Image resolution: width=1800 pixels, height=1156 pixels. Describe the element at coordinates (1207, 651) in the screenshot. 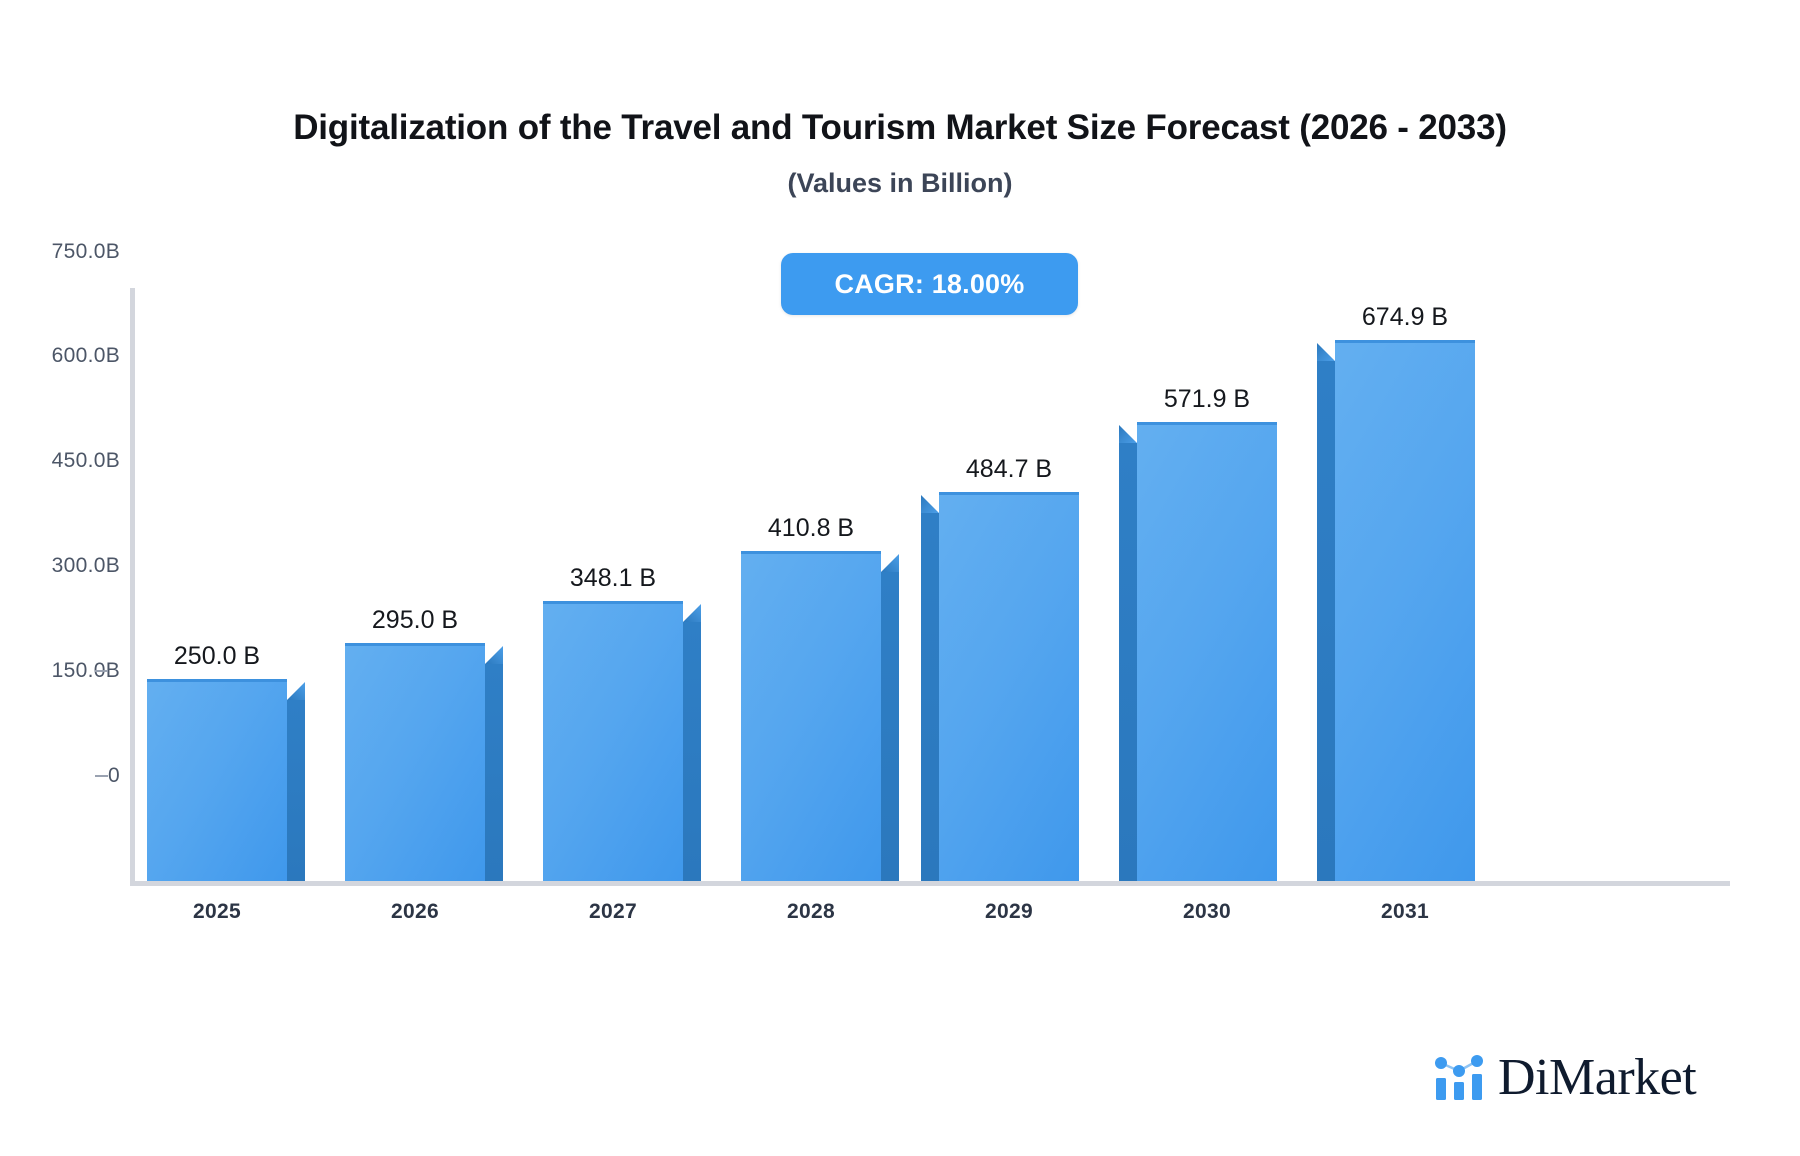

I see `bar-2030-front` at that location.